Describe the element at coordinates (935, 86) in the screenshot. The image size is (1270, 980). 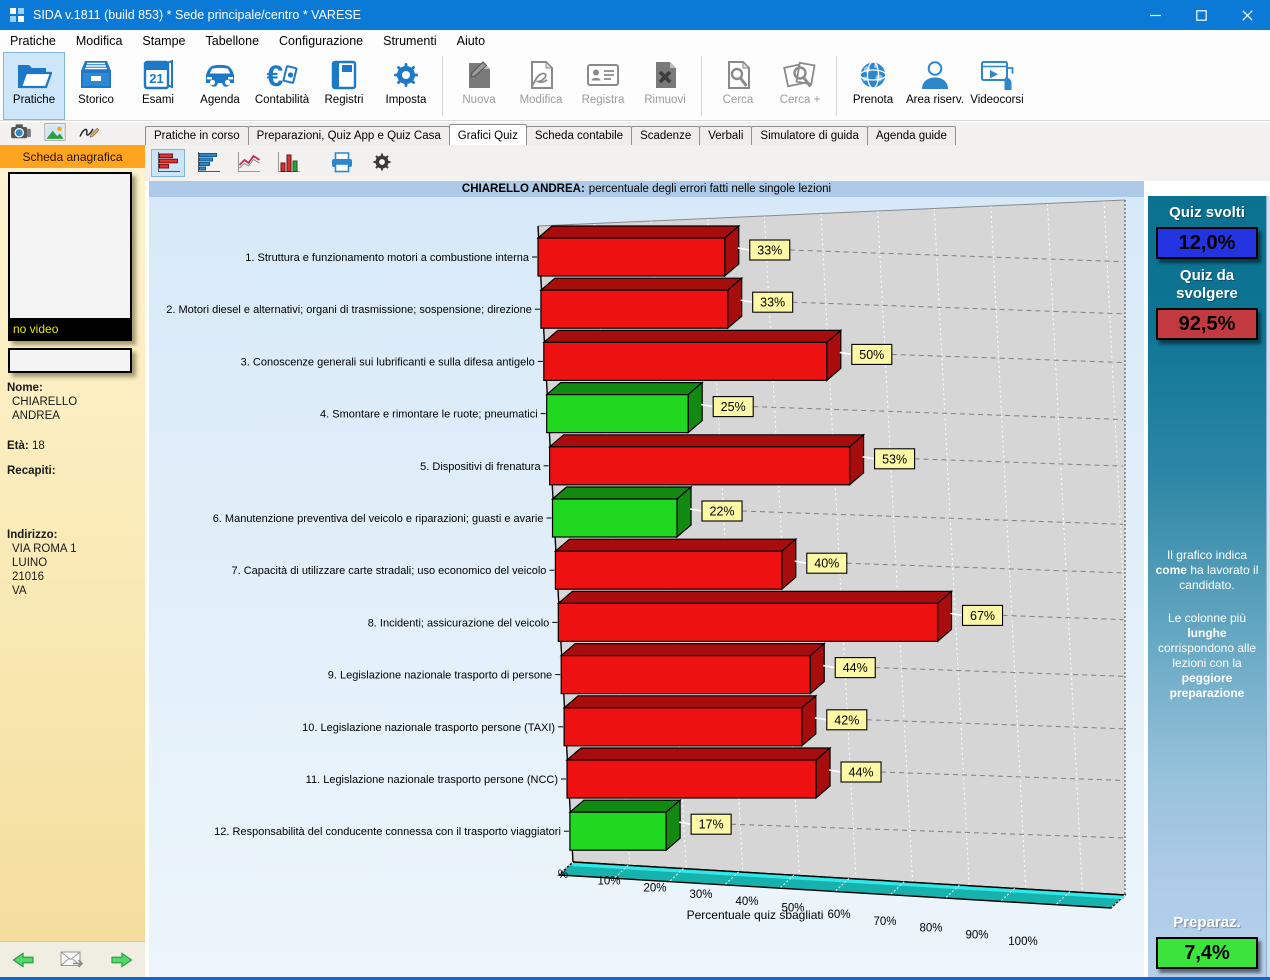
I see `toolbar-button: Area riserv.` at that location.